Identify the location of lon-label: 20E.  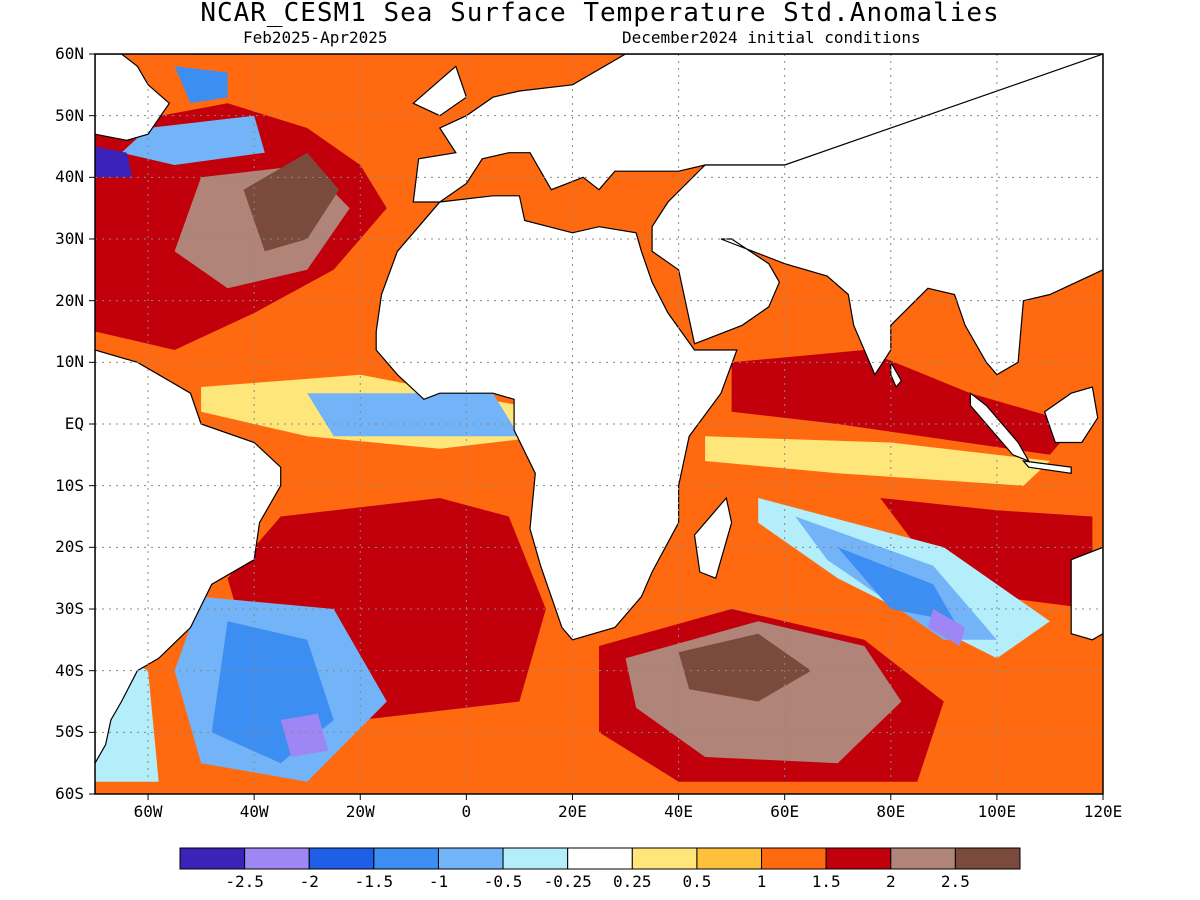
(572, 811).